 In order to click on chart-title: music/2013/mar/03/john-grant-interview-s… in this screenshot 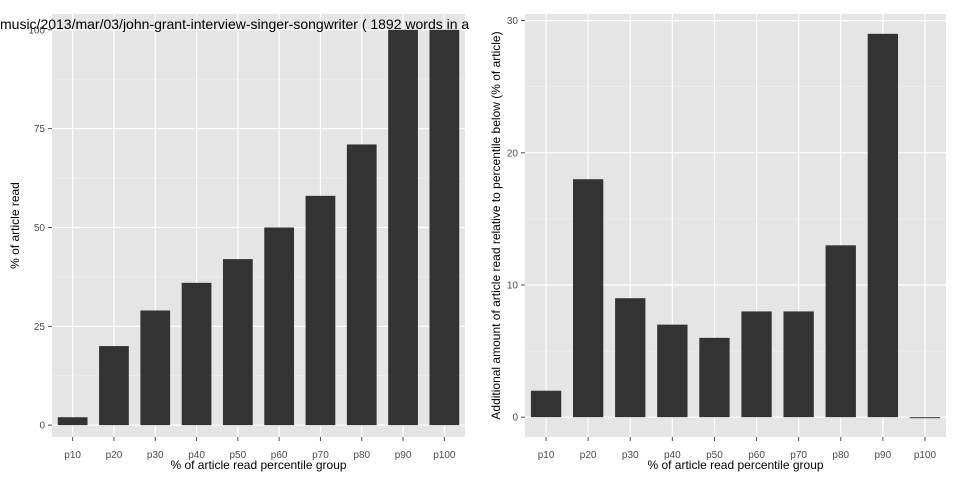, I will do `click(234, 24)`.